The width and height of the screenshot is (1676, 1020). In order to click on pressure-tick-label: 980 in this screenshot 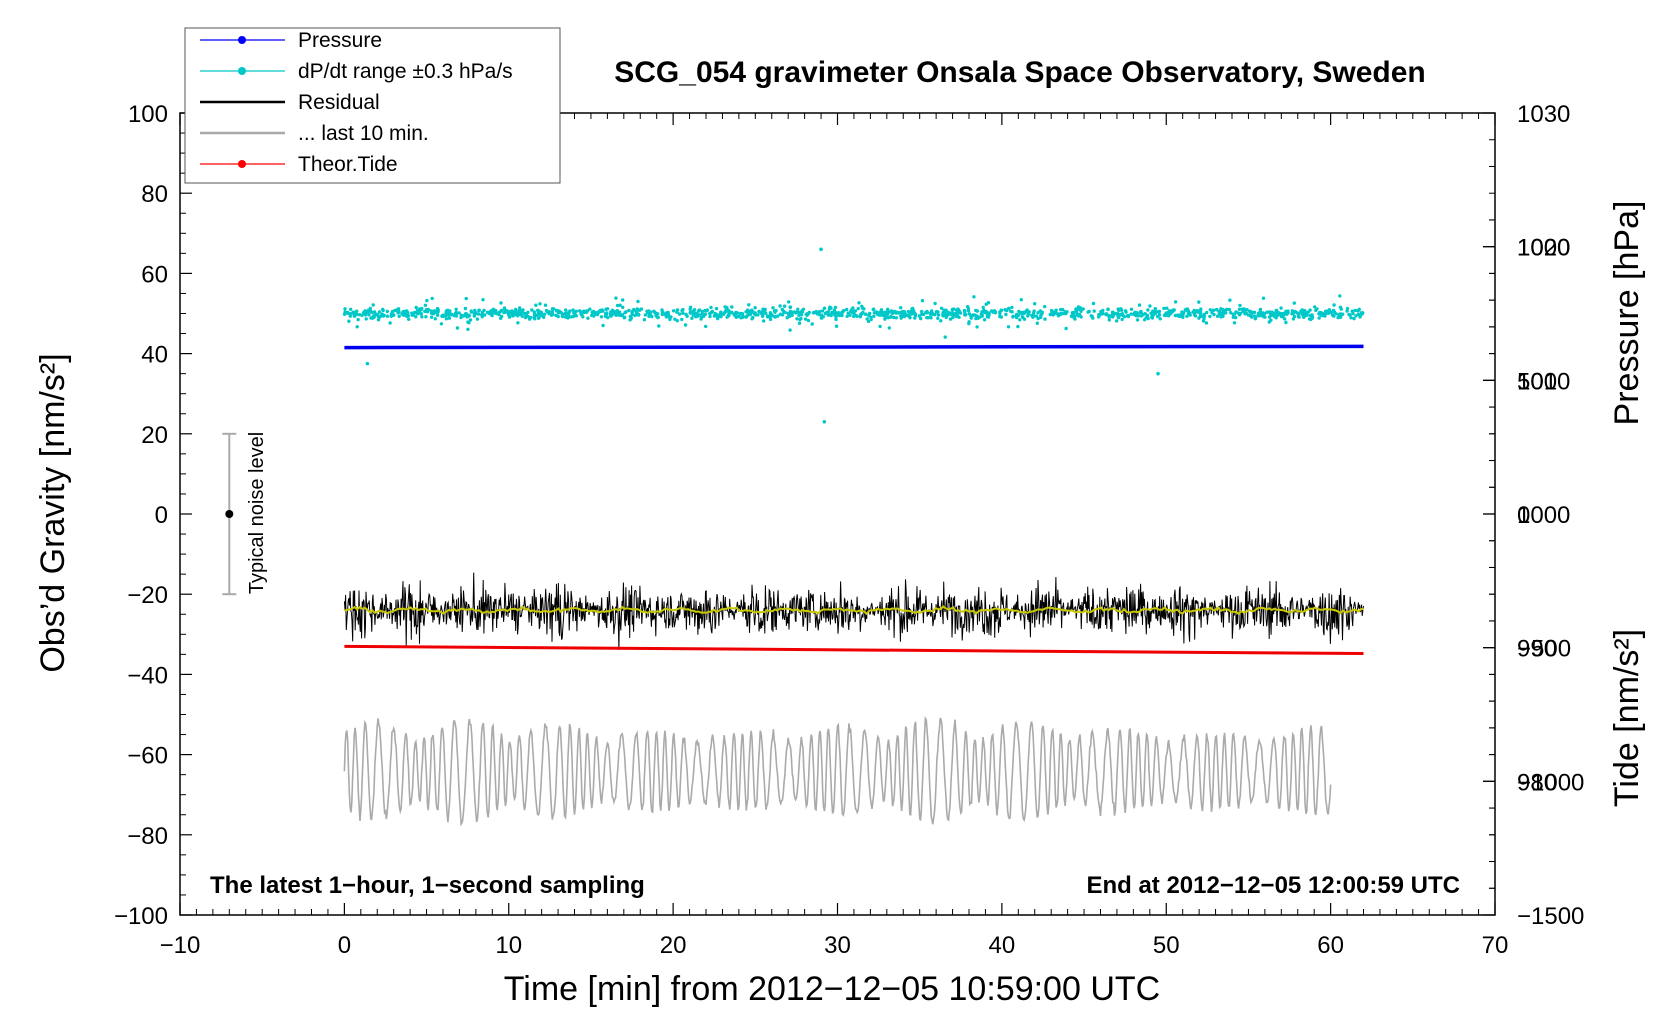, I will do `click(1537, 782)`.